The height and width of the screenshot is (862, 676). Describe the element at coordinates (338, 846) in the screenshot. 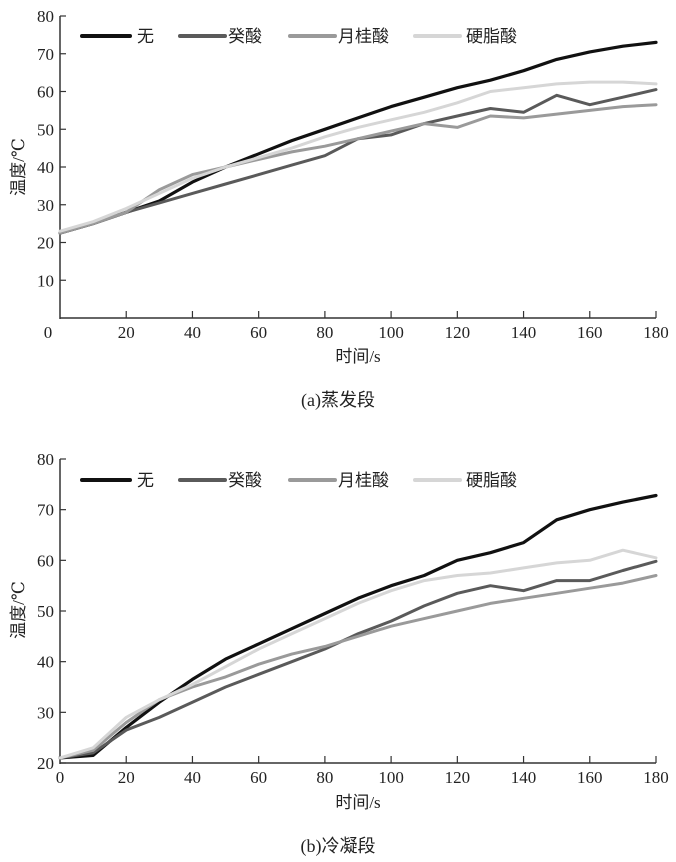

I see `chart-caption: (b)冷凝段` at that location.